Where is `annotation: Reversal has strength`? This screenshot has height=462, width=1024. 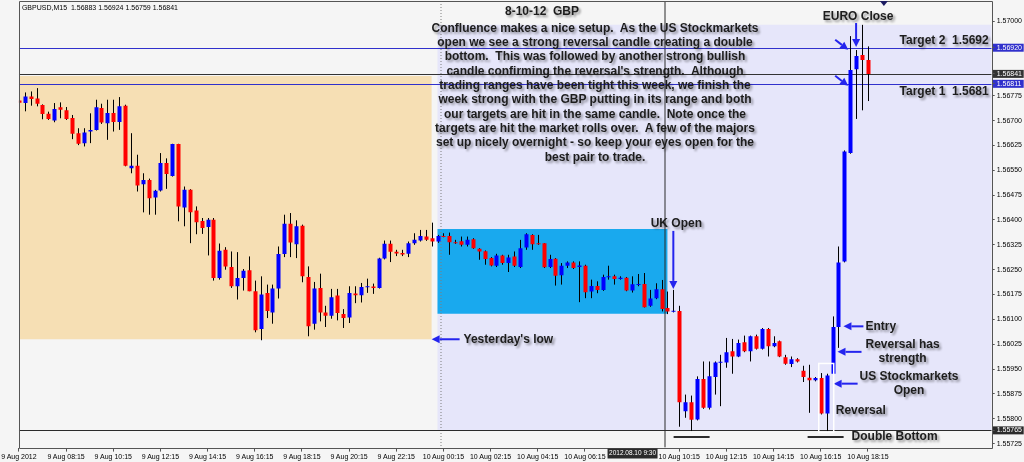 annotation: Reversal has strength is located at coordinates (902, 351).